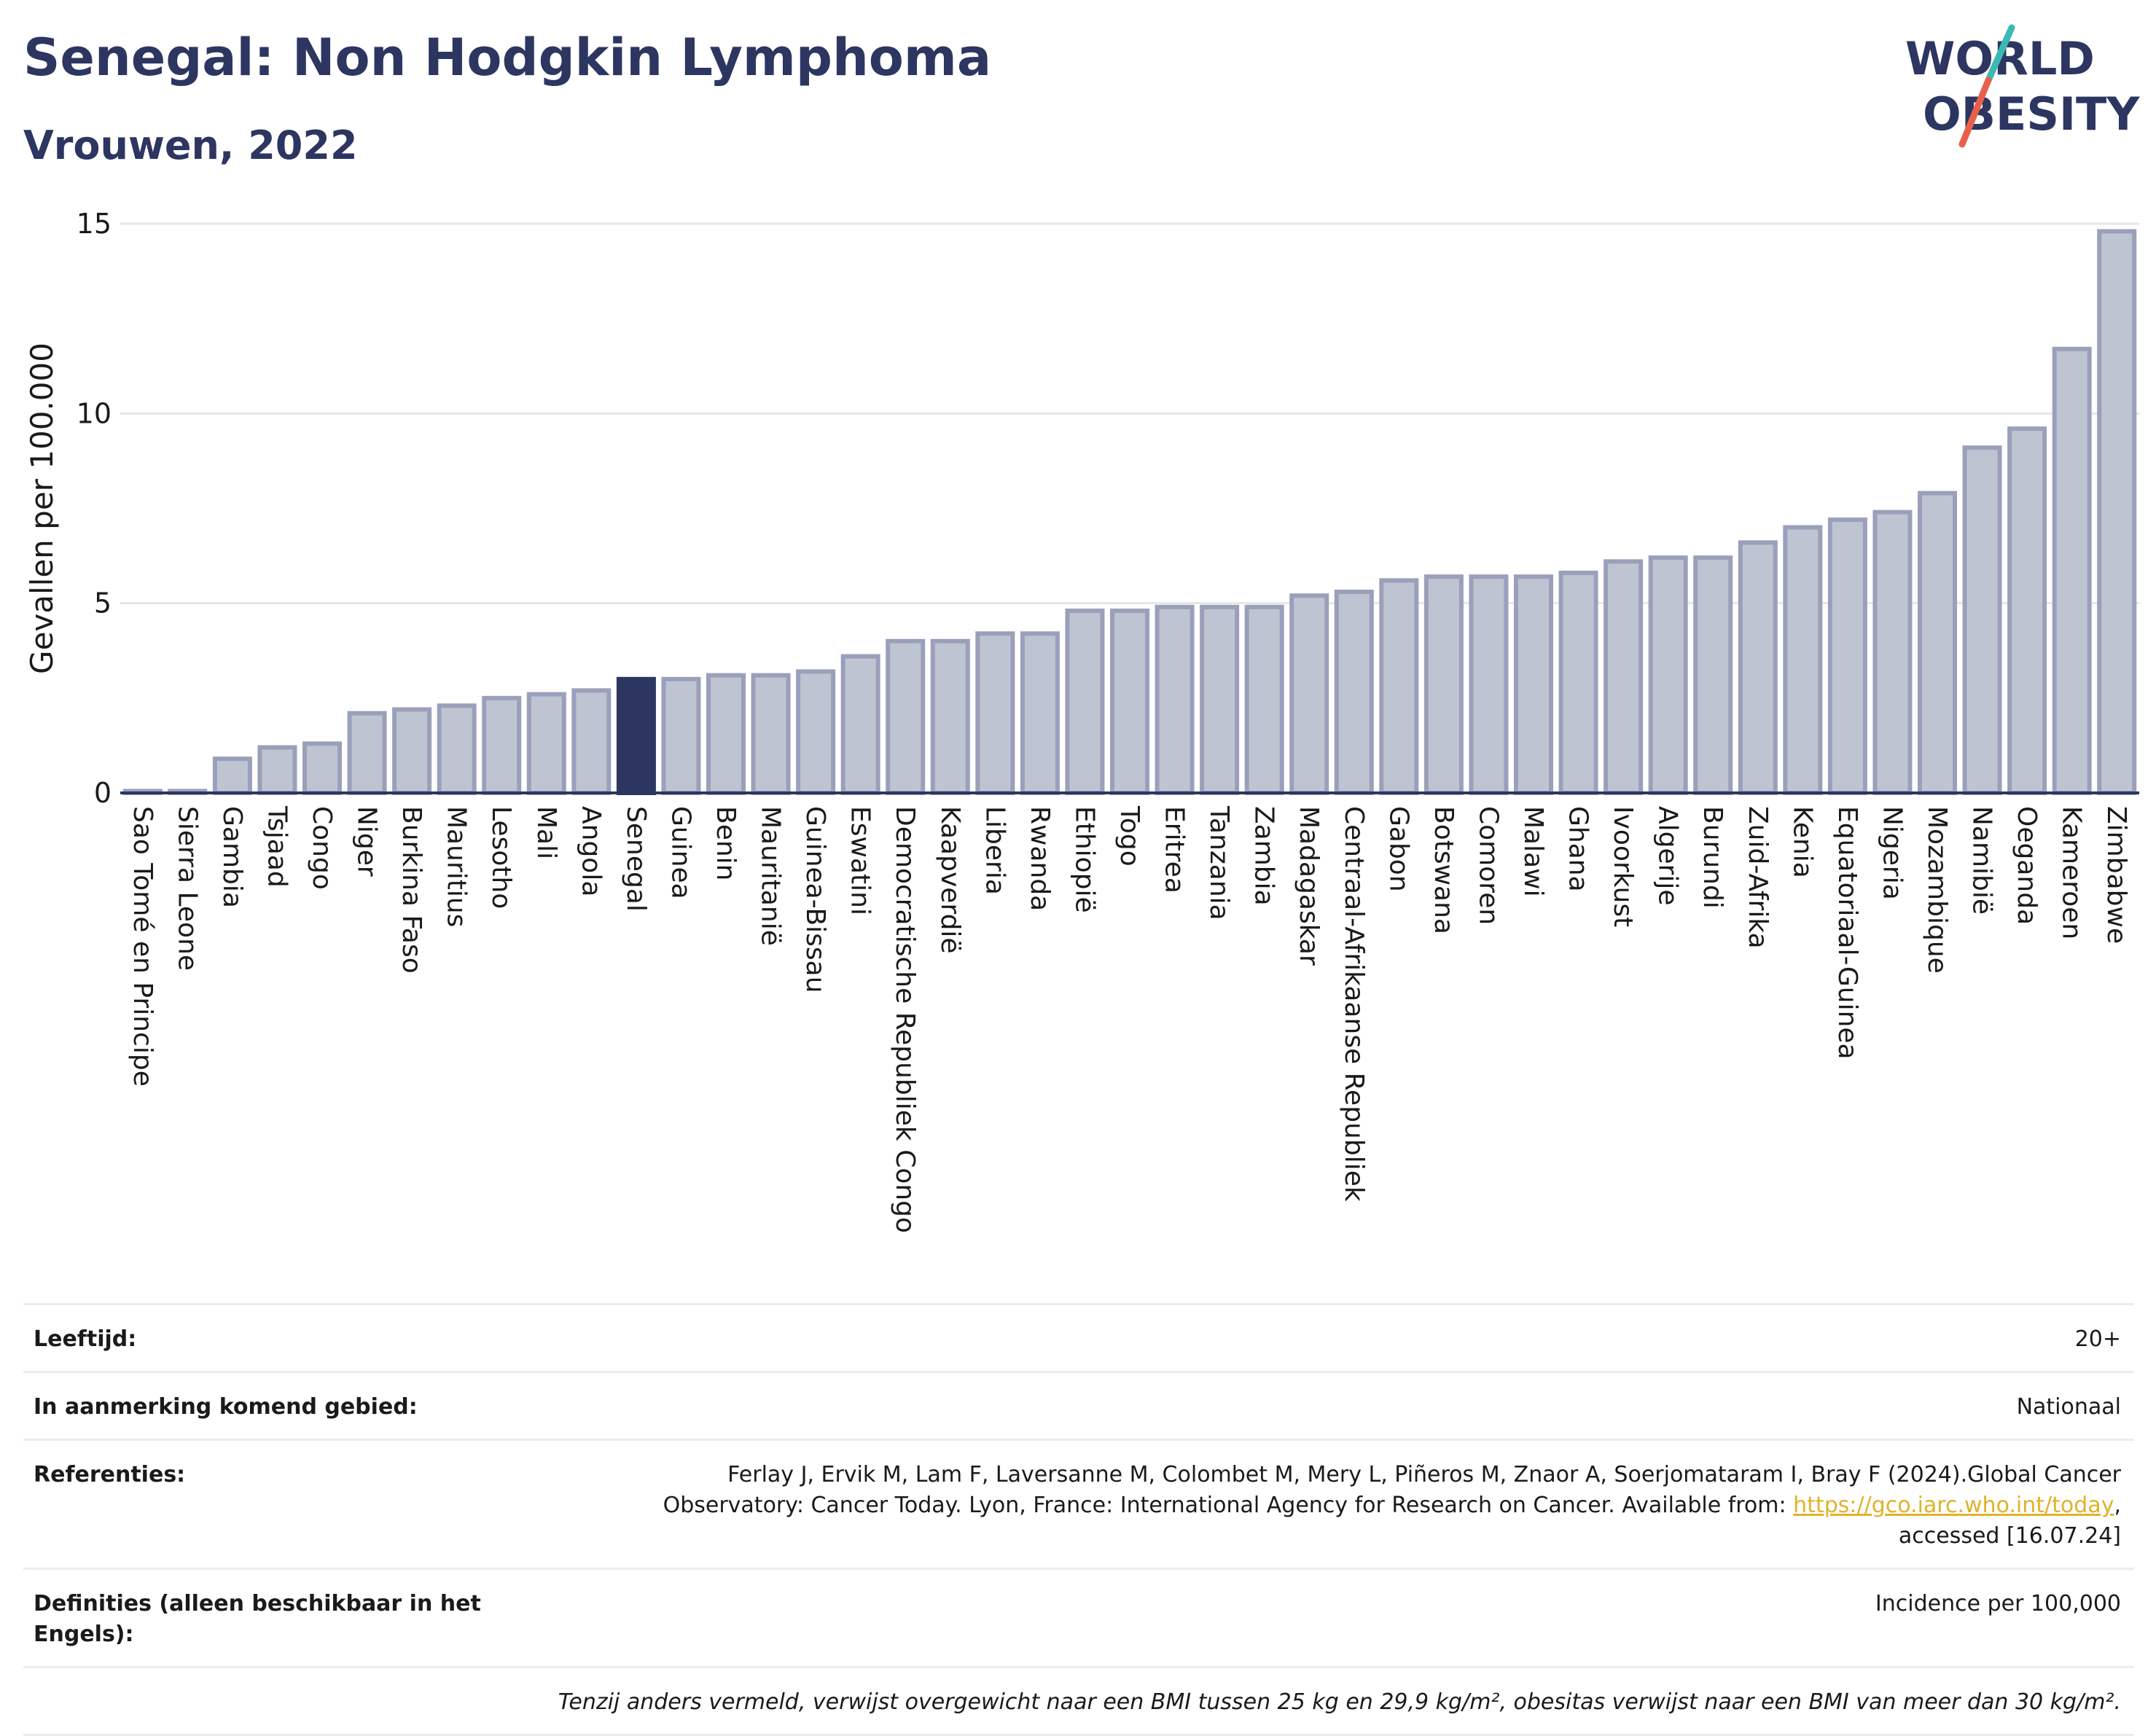  Describe the element at coordinates (771, 876) in the screenshot. I see `x-tick-label: Mauritanië` at that location.